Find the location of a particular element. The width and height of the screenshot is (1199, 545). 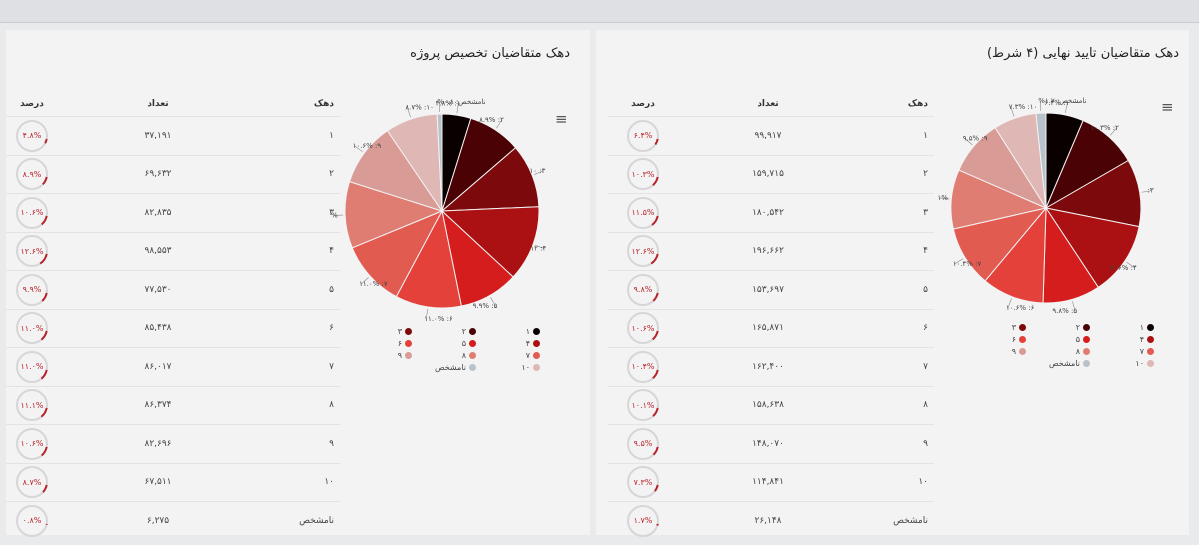

percent-cell: ۱۰.۳% is located at coordinates (643, 174).